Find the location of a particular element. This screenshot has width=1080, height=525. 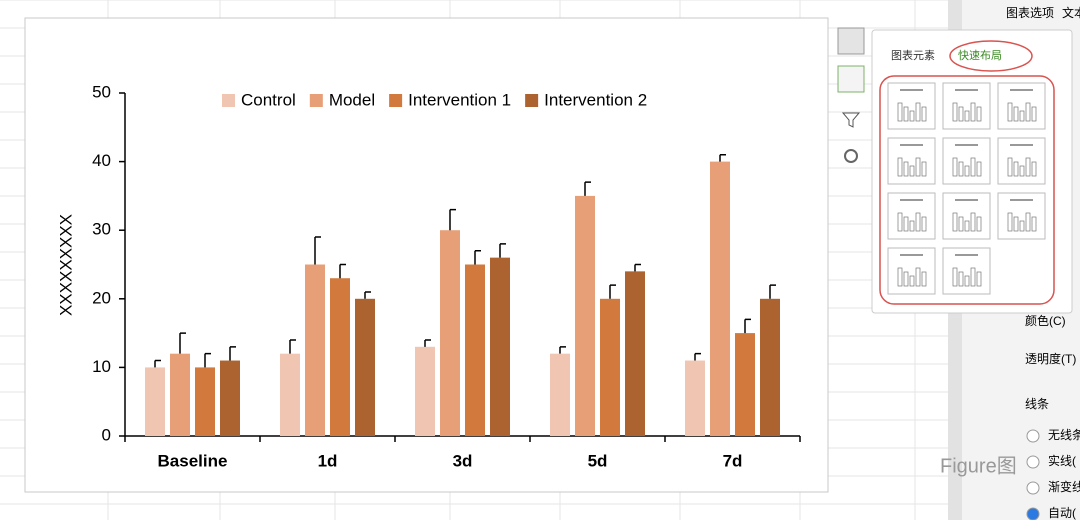

option-label: 无线条 is located at coordinates (1064, 435).